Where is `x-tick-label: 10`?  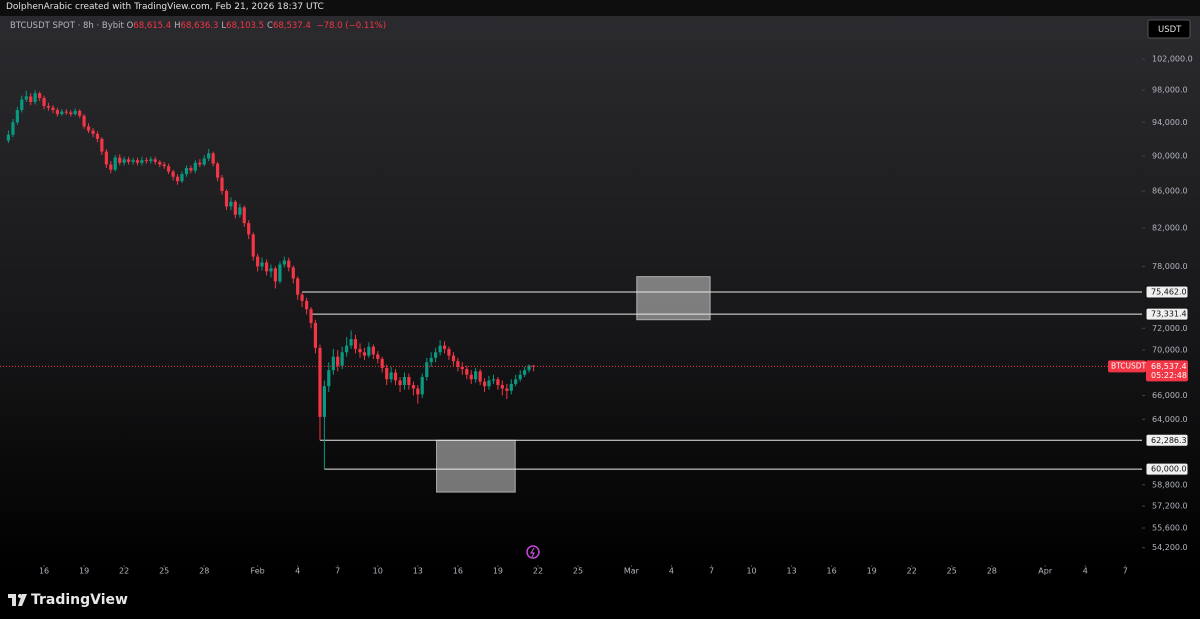 x-tick-label: 10 is located at coordinates (378, 571).